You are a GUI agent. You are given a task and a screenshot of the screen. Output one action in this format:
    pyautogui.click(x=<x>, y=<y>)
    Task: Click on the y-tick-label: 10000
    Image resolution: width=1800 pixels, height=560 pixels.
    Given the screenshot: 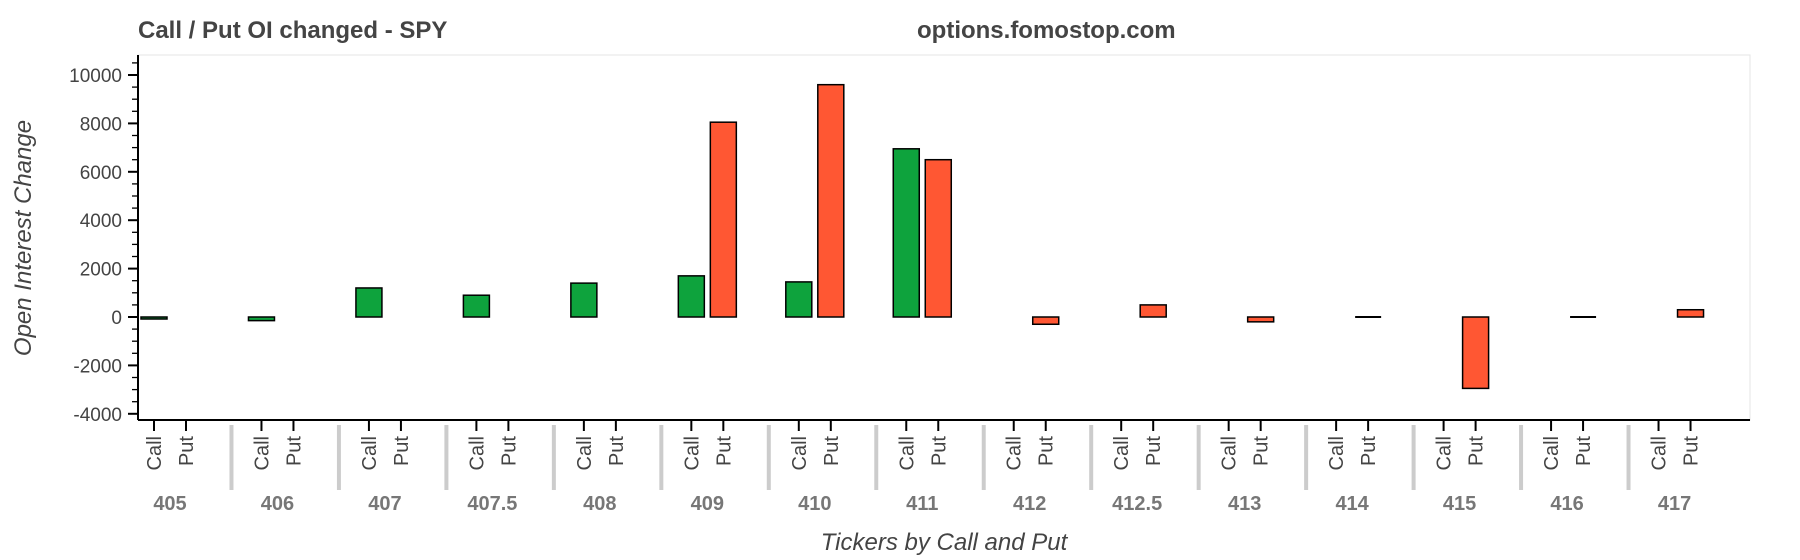 What is the action you would take?
    pyautogui.click(x=95, y=76)
    